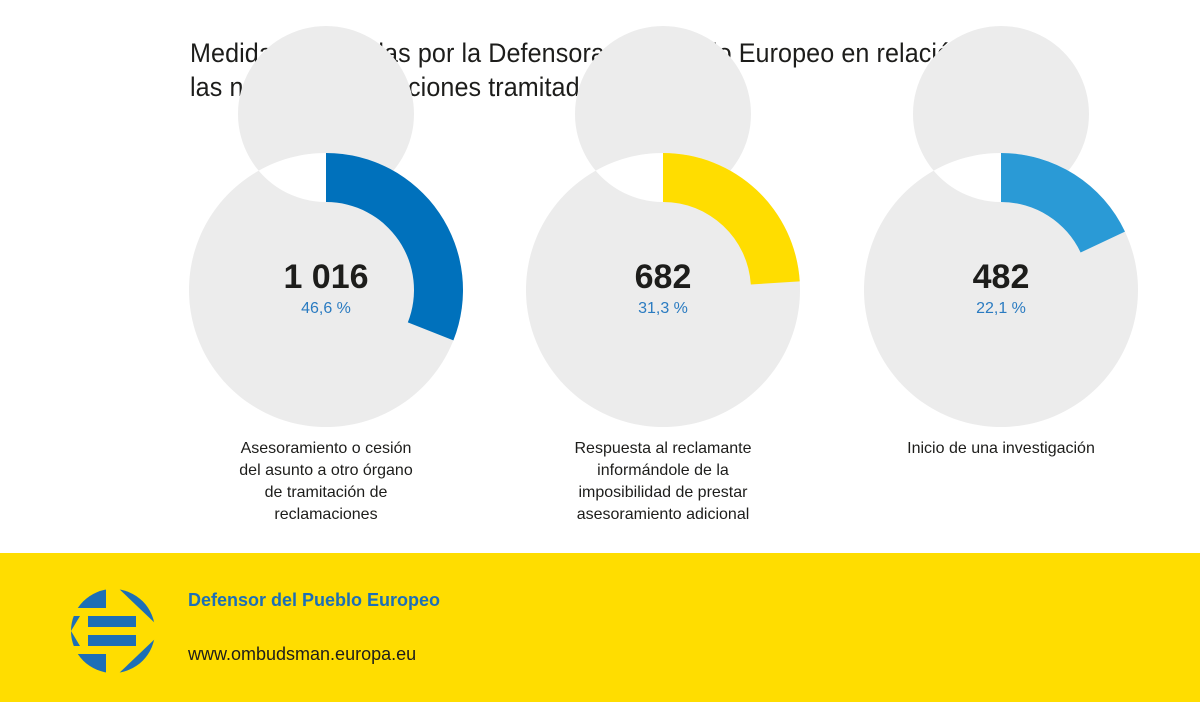 The image size is (1200, 702). What do you see at coordinates (113, 631) in the screenshot?
I see `ombudsman-logo-icon` at bounding box center [113, 631].